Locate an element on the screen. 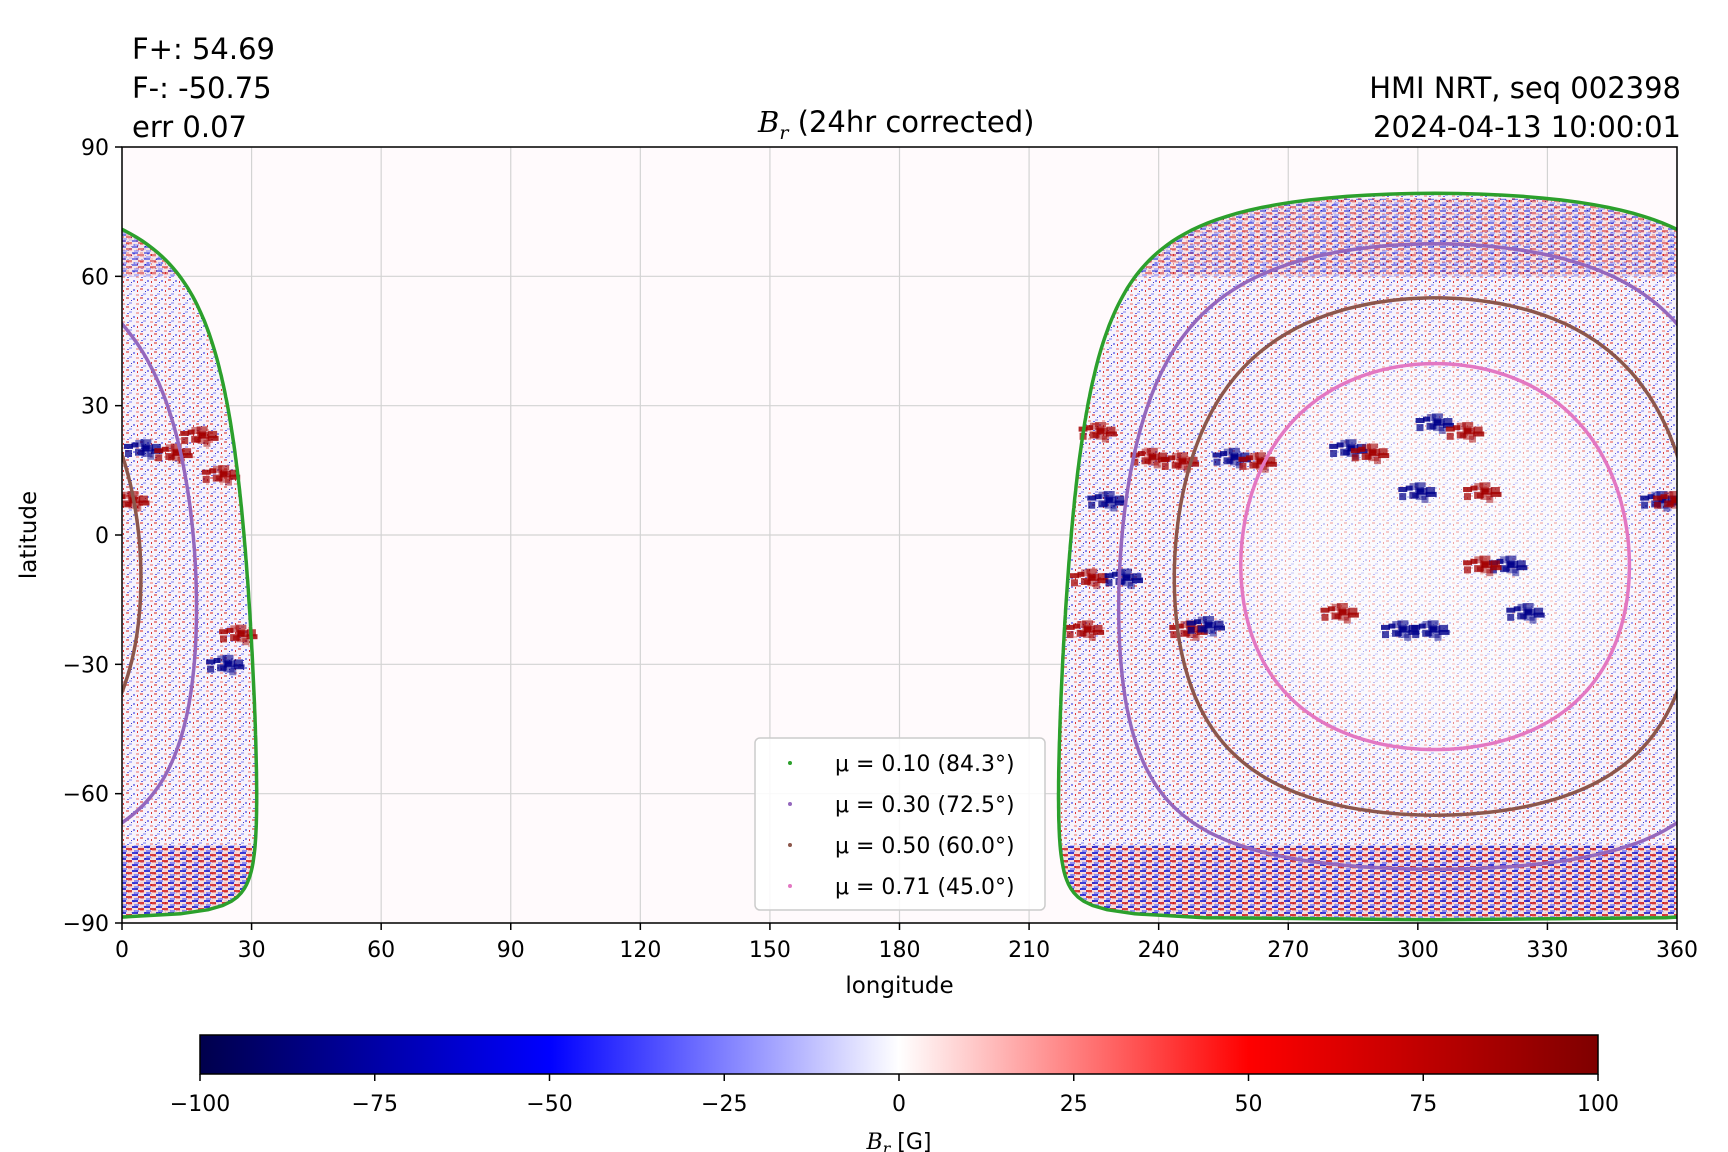 Image resolution: width=1728 pixels, height=1152 pixels. colorbar-tick-label: −75 is located at coordinates (375, 1104).